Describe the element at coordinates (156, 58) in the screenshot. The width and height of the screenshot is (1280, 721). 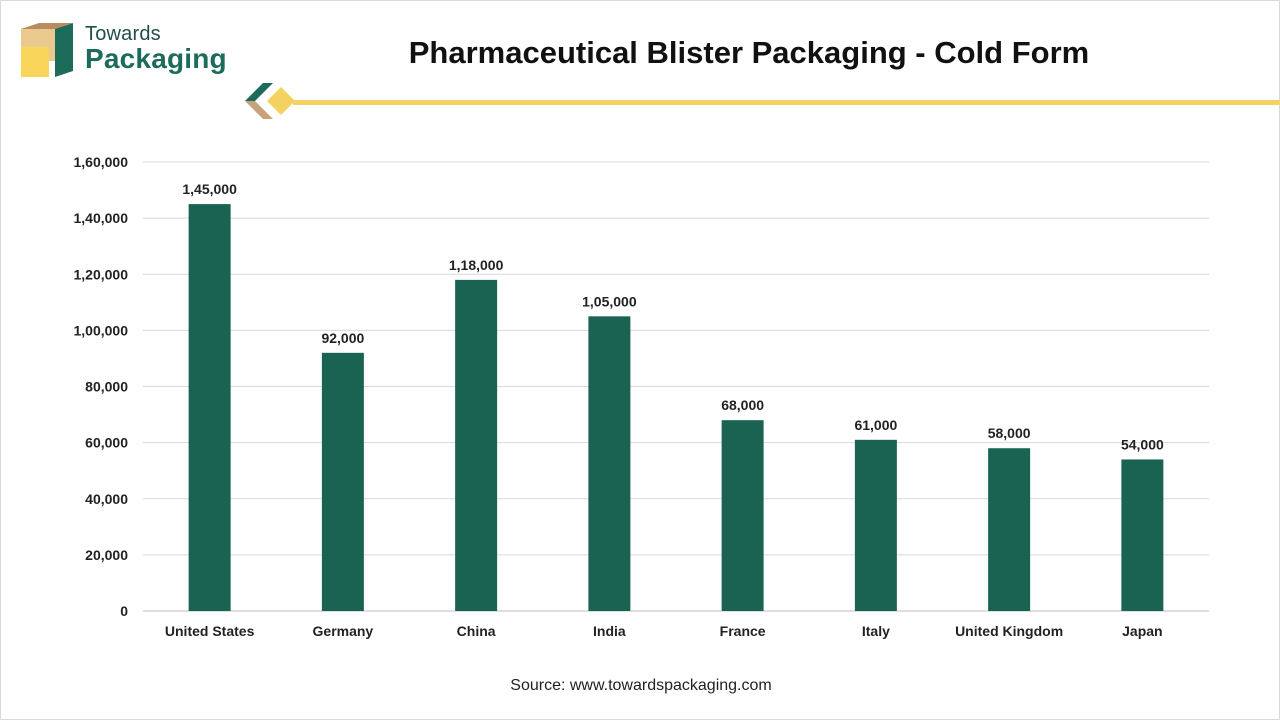
I see `brand-name-bottom: Packaging` at that location.